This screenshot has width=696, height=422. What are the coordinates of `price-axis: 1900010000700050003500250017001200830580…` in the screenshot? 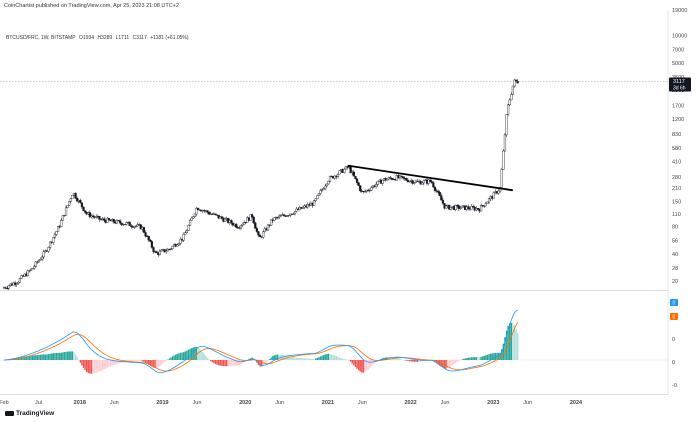 It's located at (680, 146).